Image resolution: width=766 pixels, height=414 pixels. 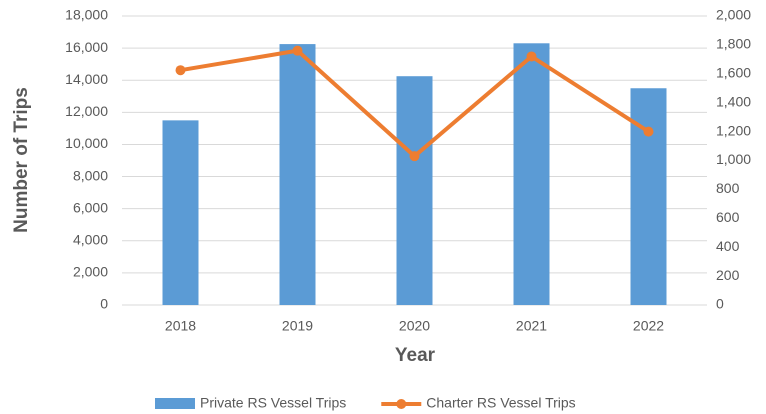 What do you see at coordinates (86, 47) in the screenshot?
I see `y-tick-label: 16,000` at bounding box center [86, 47].